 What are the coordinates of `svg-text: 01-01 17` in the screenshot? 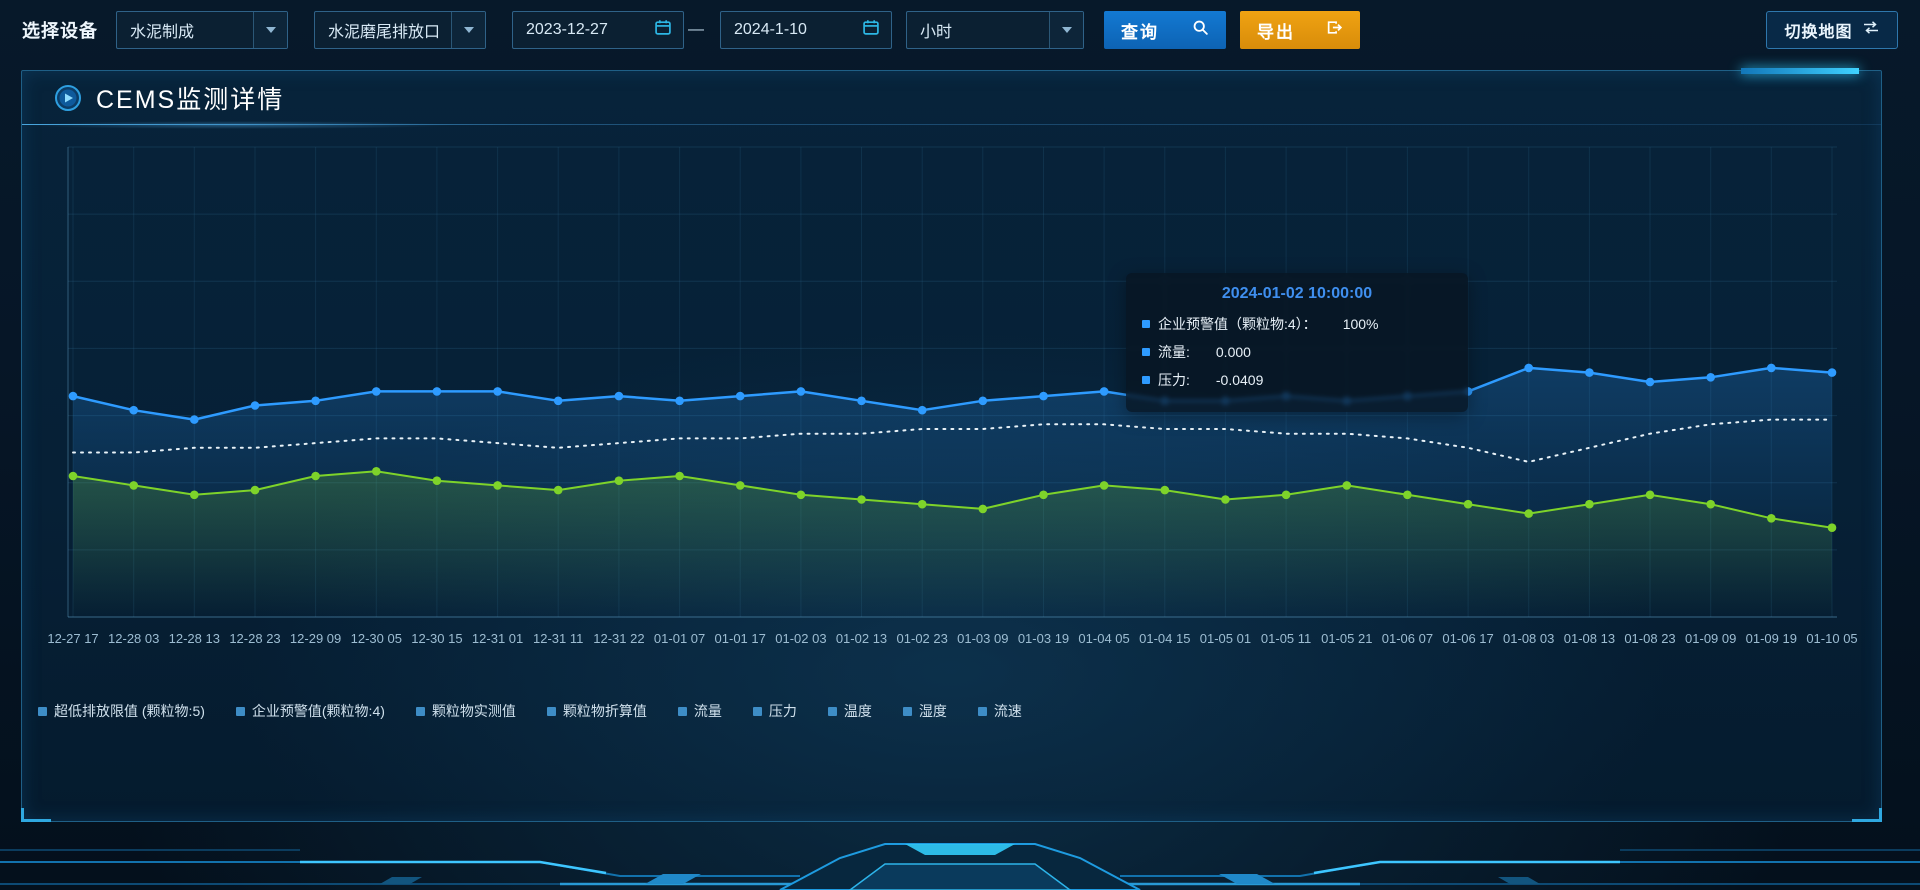 It's located at (740, 638).